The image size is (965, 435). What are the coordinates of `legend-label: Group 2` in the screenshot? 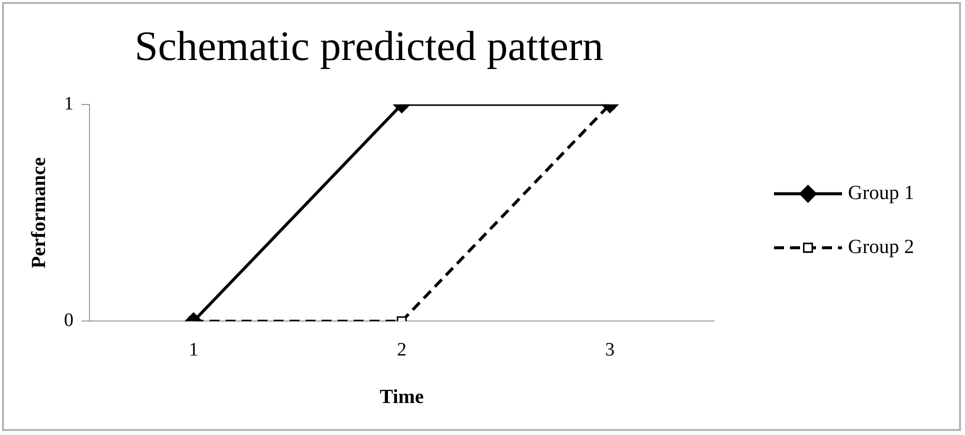 It's located at (881, 247).